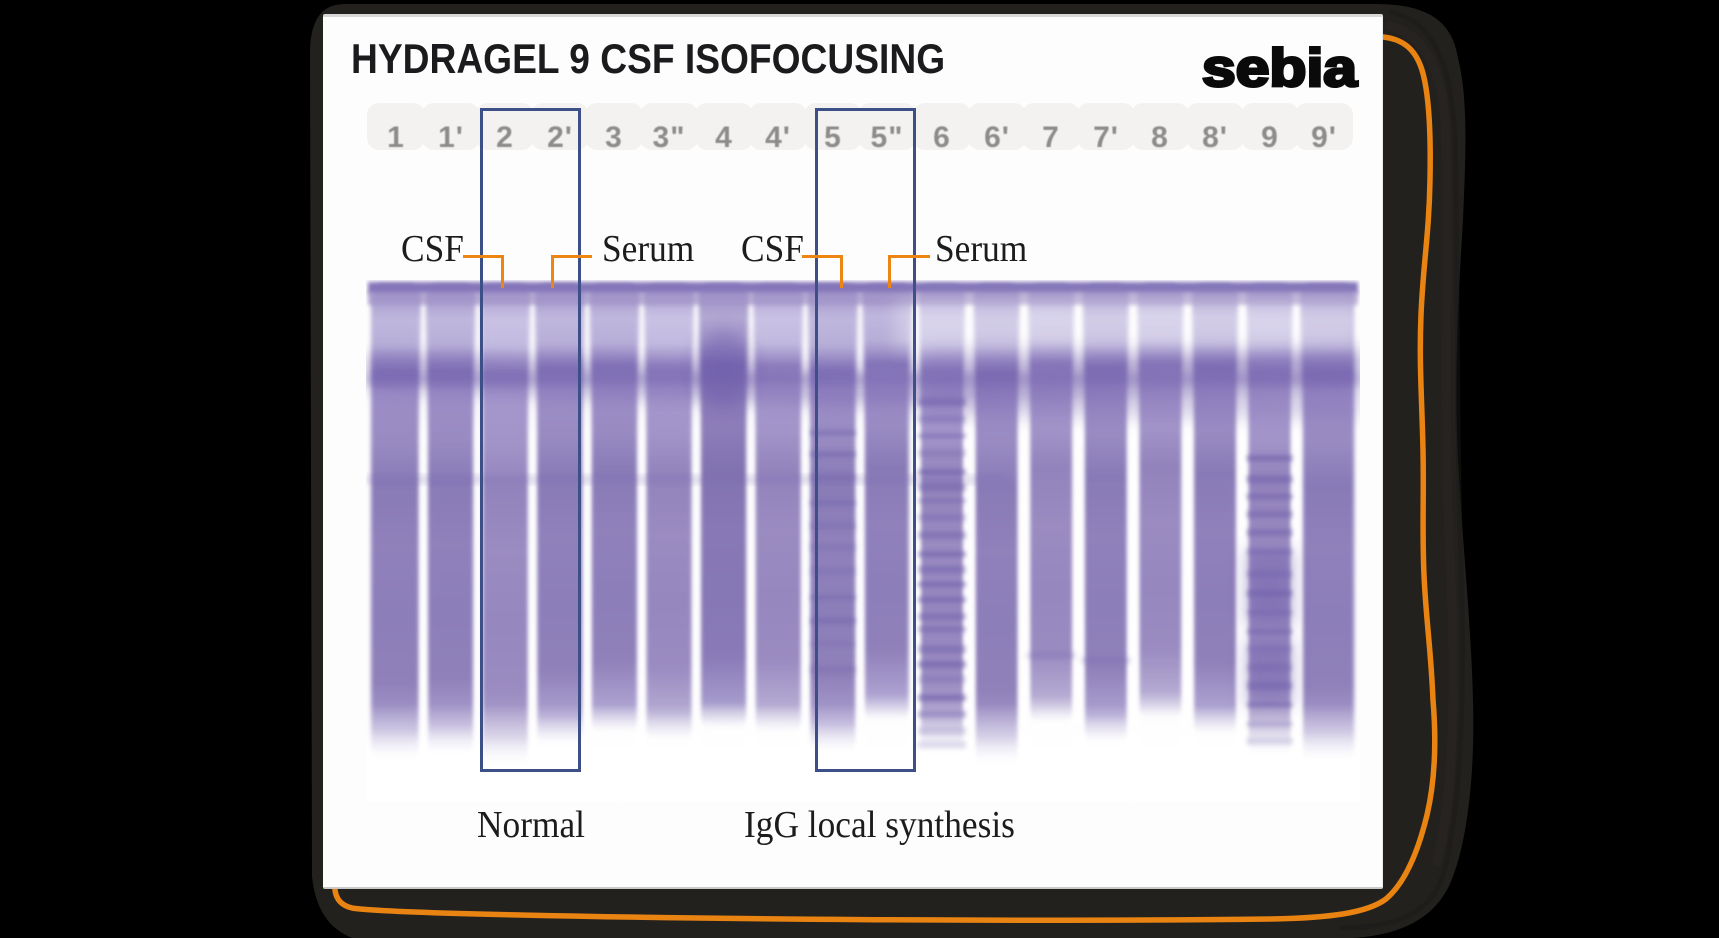 This screenshot has width=1719, height=938. Describe the element at coordinates (1280, 68) in the screenshot. I see `svg-text: sebia` at that location.